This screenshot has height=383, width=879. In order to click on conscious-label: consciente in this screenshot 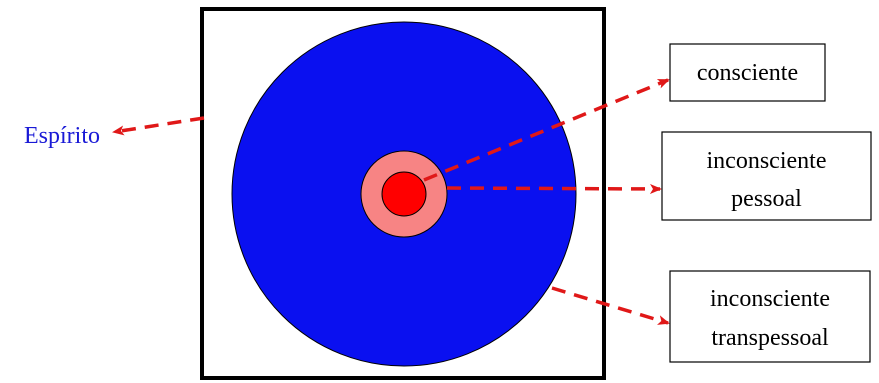, I will do `click(747, 73)`.